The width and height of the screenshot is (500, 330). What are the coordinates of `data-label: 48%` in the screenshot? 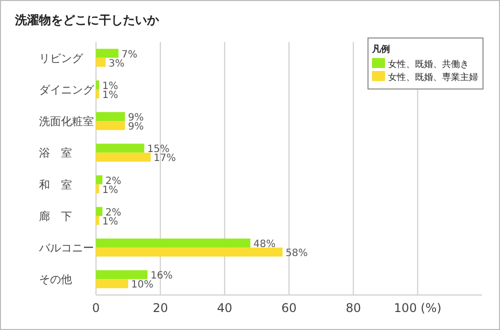 It's located at (264, 244).